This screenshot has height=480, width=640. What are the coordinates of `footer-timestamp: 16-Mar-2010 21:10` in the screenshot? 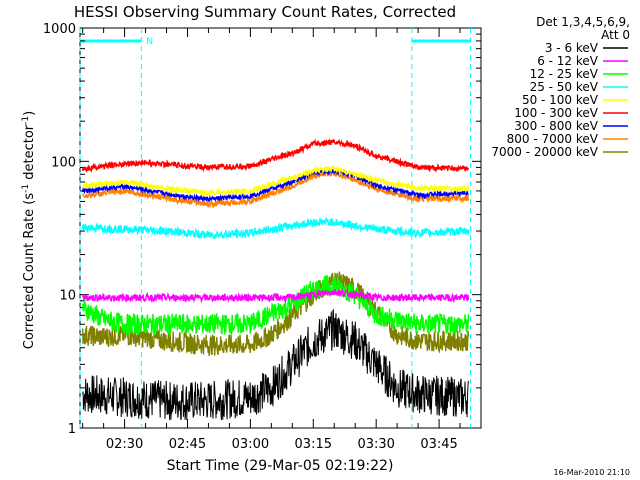 It's located at (592, 472).